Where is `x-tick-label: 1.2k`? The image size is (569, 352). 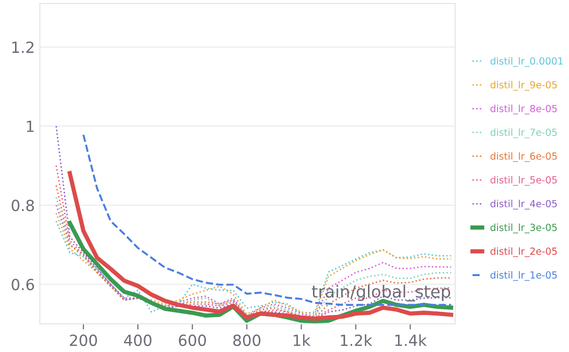 x-tick-label: 1.2k is located at coordinates (356, 340).